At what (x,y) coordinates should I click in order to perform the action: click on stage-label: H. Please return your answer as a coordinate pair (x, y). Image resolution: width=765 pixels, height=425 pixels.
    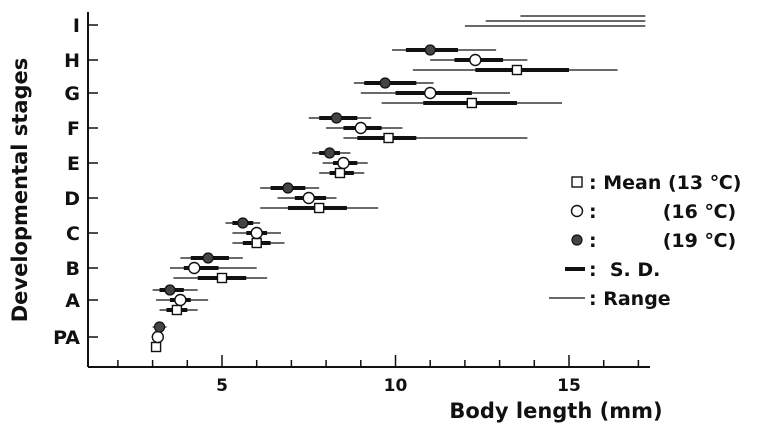
    Looking at the image, I should click on (72, 61).